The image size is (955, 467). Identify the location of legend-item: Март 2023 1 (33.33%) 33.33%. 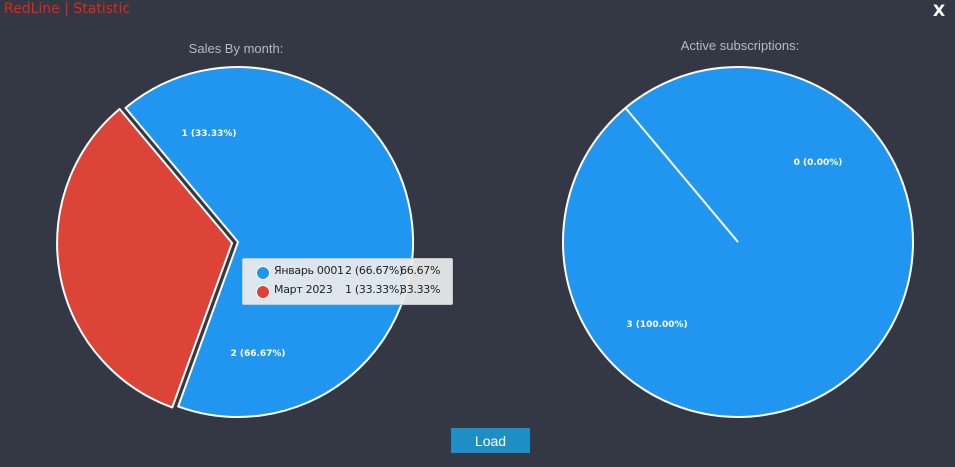
(347, 290).